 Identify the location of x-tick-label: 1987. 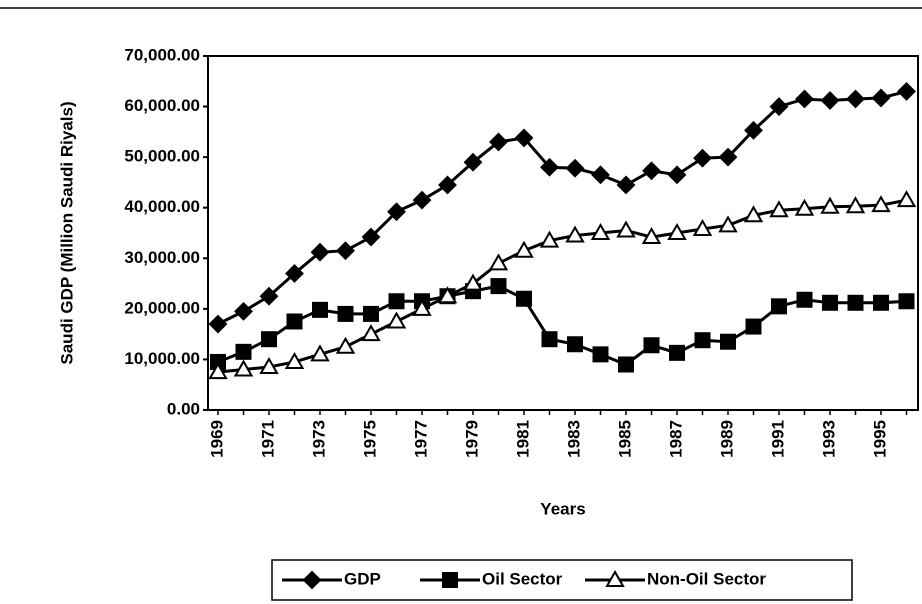
(675, 439).